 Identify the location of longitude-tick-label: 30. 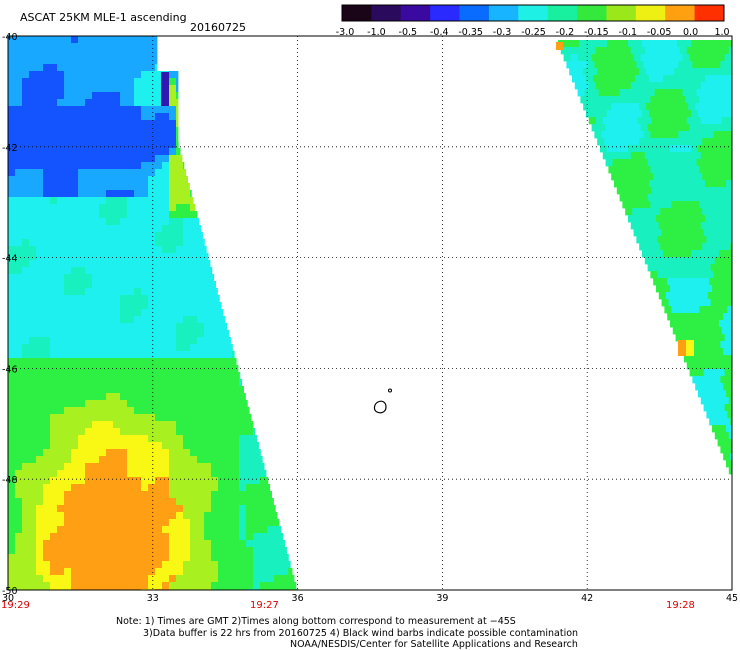
(8, 598).